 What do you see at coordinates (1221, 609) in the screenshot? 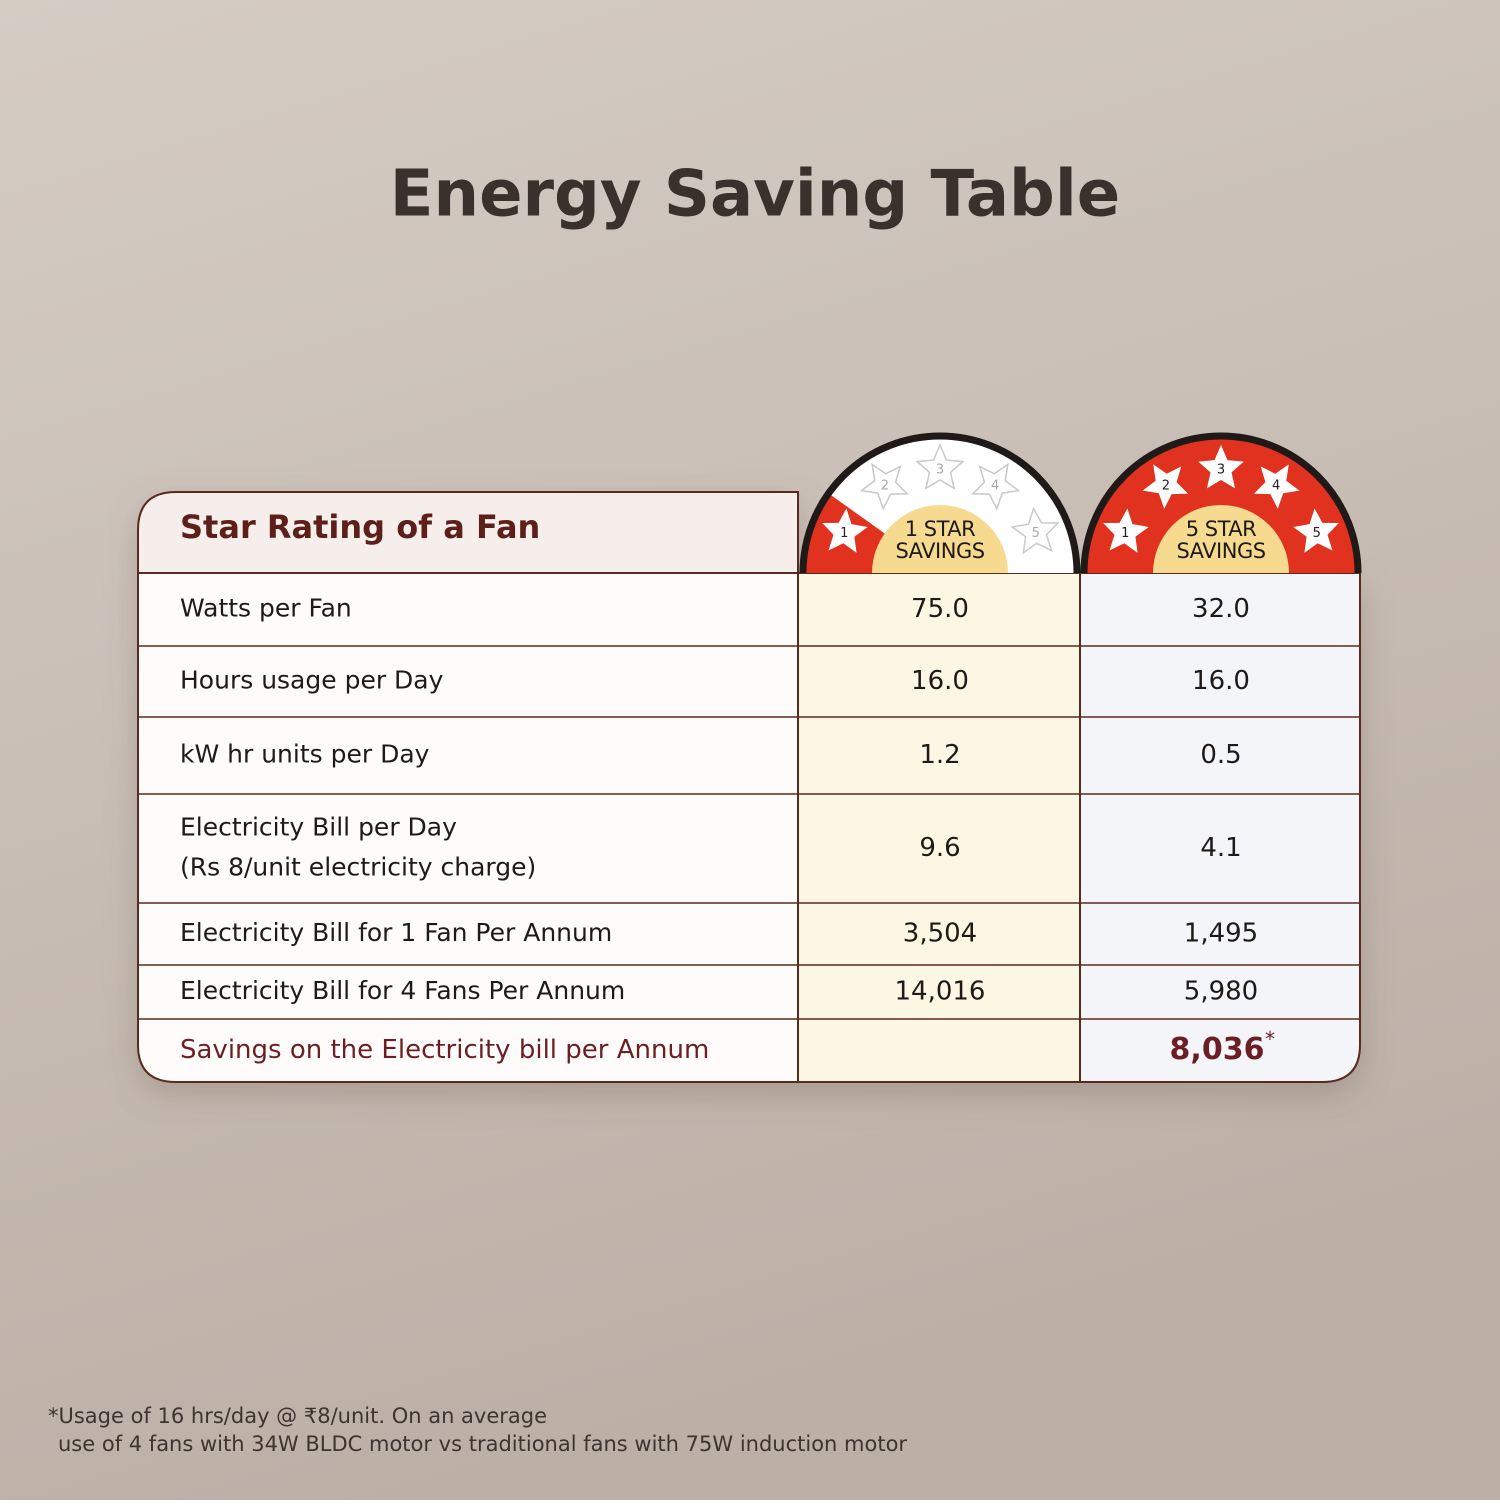
I see `cell-value: 32.0` at bounding box center [1221, 609].